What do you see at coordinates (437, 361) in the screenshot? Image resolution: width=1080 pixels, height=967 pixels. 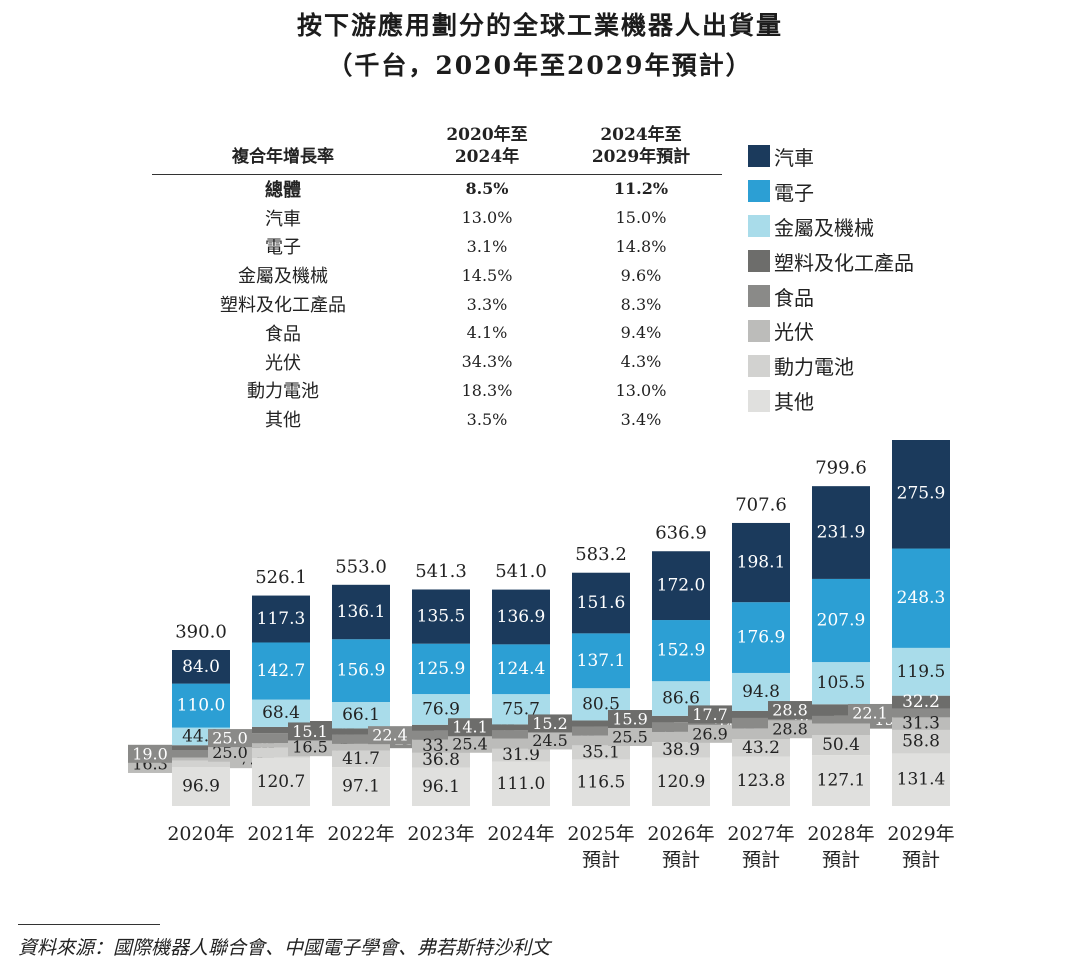 I see `cagr-row-photovoltaic: 光伏 34.3% 4.3%` at bounding box center [437, 361].